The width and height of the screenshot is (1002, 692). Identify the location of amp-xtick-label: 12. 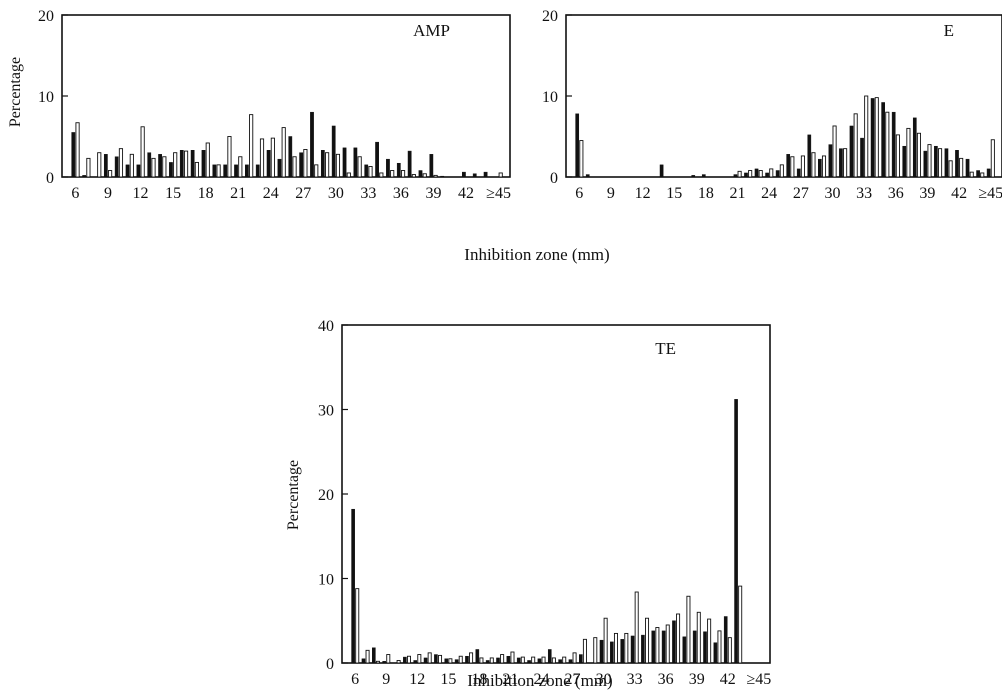
(141, 193).